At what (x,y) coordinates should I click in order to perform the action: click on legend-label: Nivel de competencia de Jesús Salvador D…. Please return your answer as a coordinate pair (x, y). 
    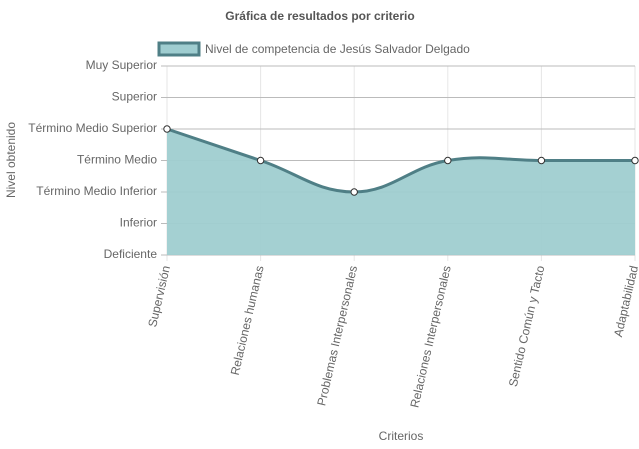
    Looking at the image, I should click on (337, 49).